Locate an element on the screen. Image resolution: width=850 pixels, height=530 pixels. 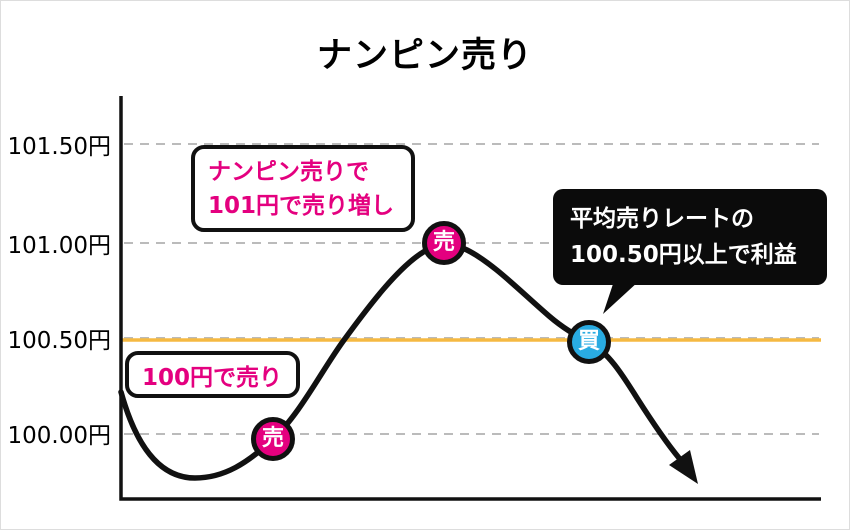
callout-nanpin-add-line2: 101円で売り増し is located at coordinates (301, 205).